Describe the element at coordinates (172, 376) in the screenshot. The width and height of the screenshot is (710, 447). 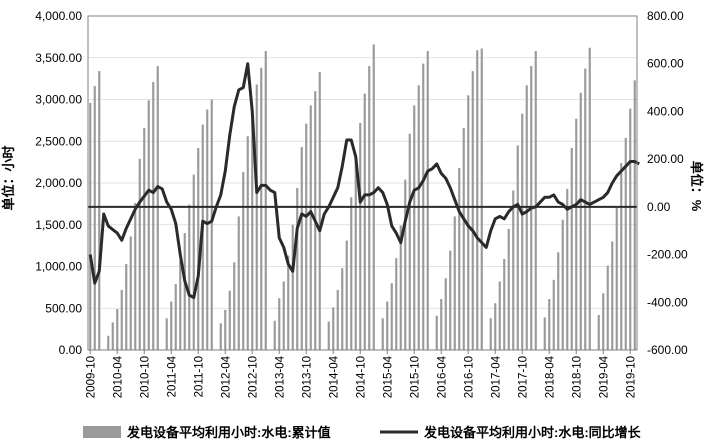
I see `x-tick-label: 2011-04` at that location.